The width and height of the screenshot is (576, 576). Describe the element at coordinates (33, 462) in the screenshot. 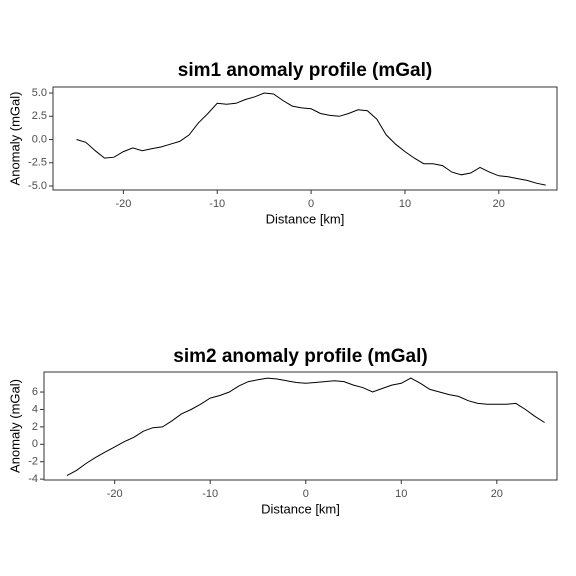

I see `y-tick-label: -2` at that location.